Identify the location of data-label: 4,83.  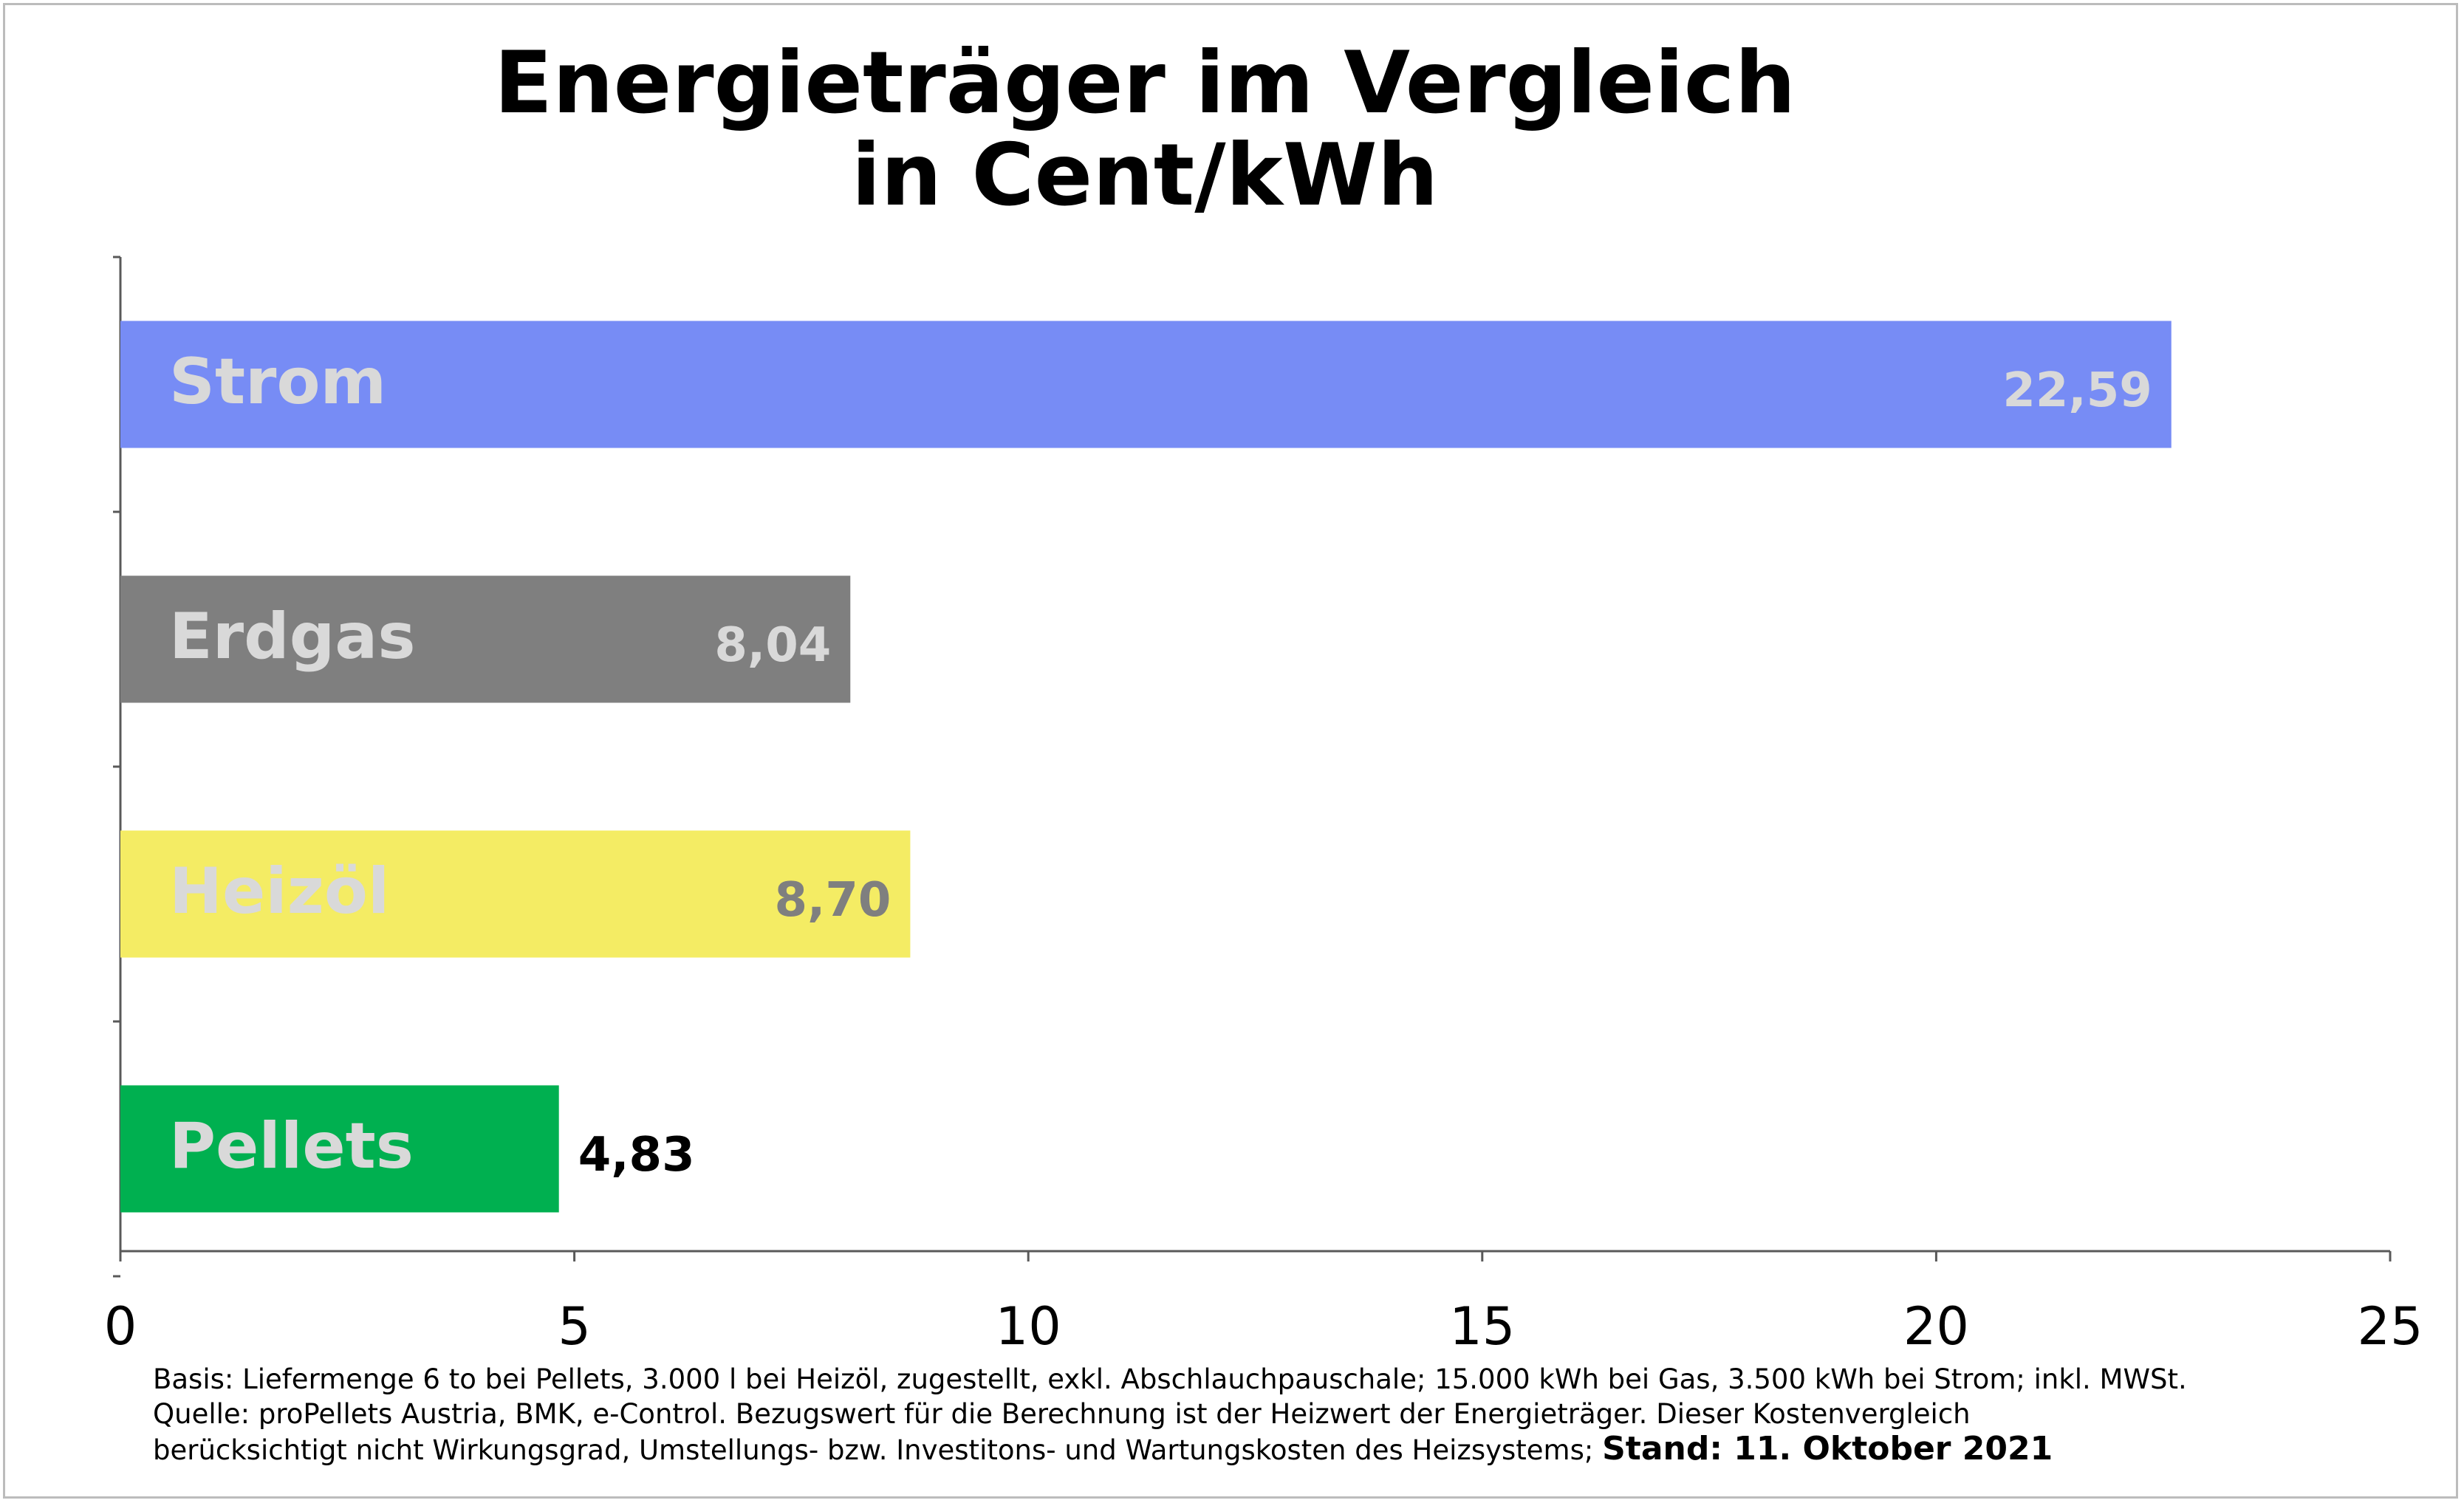
(636, 1155).